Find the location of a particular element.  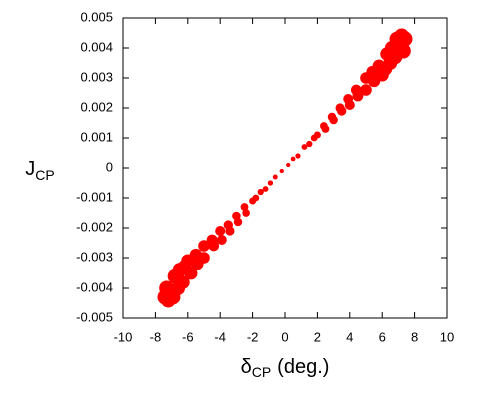

x-tick-label: 2 is located at coordinates (317, 336).